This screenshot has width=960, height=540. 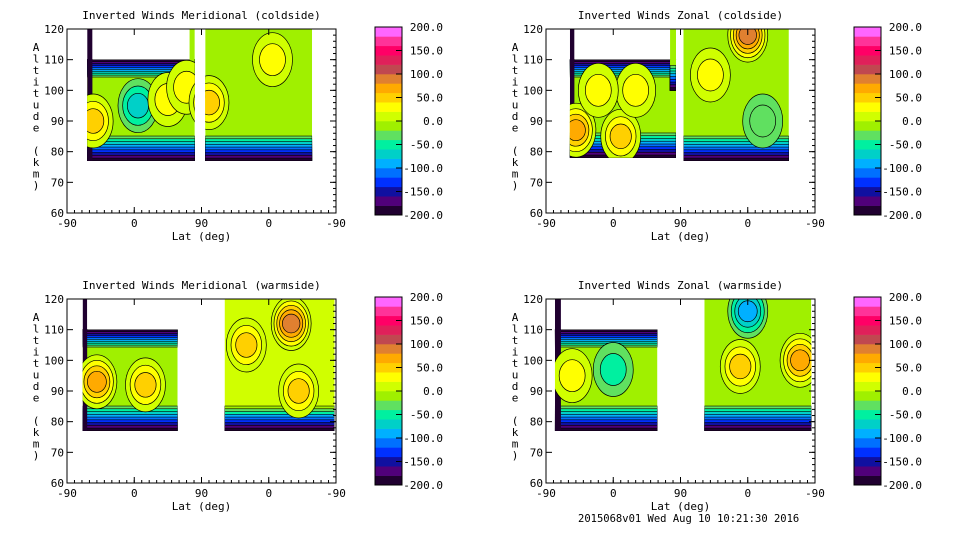 I want to click on x-axis-label: Lat (deg), so click(x=202, y=236).